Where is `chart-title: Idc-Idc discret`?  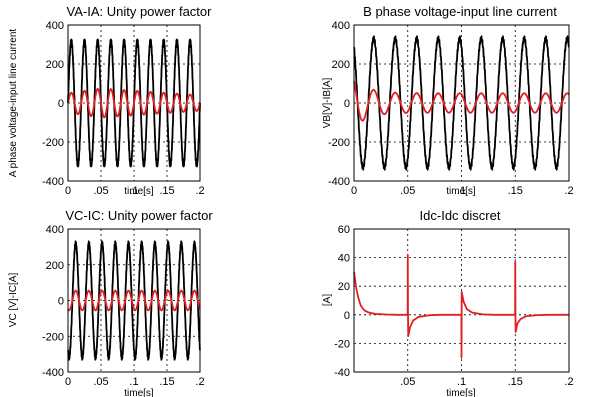 chart-title: Idc-Idc discret is located at coordinates (460, 215).